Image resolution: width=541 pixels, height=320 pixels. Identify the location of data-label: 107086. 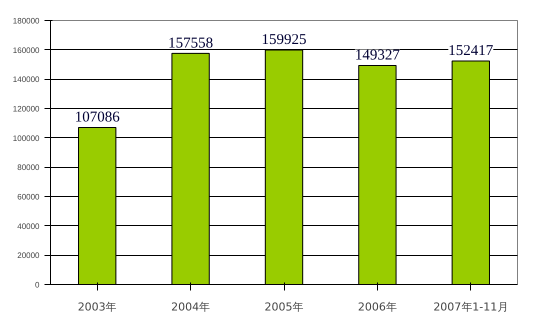
(97, 117).